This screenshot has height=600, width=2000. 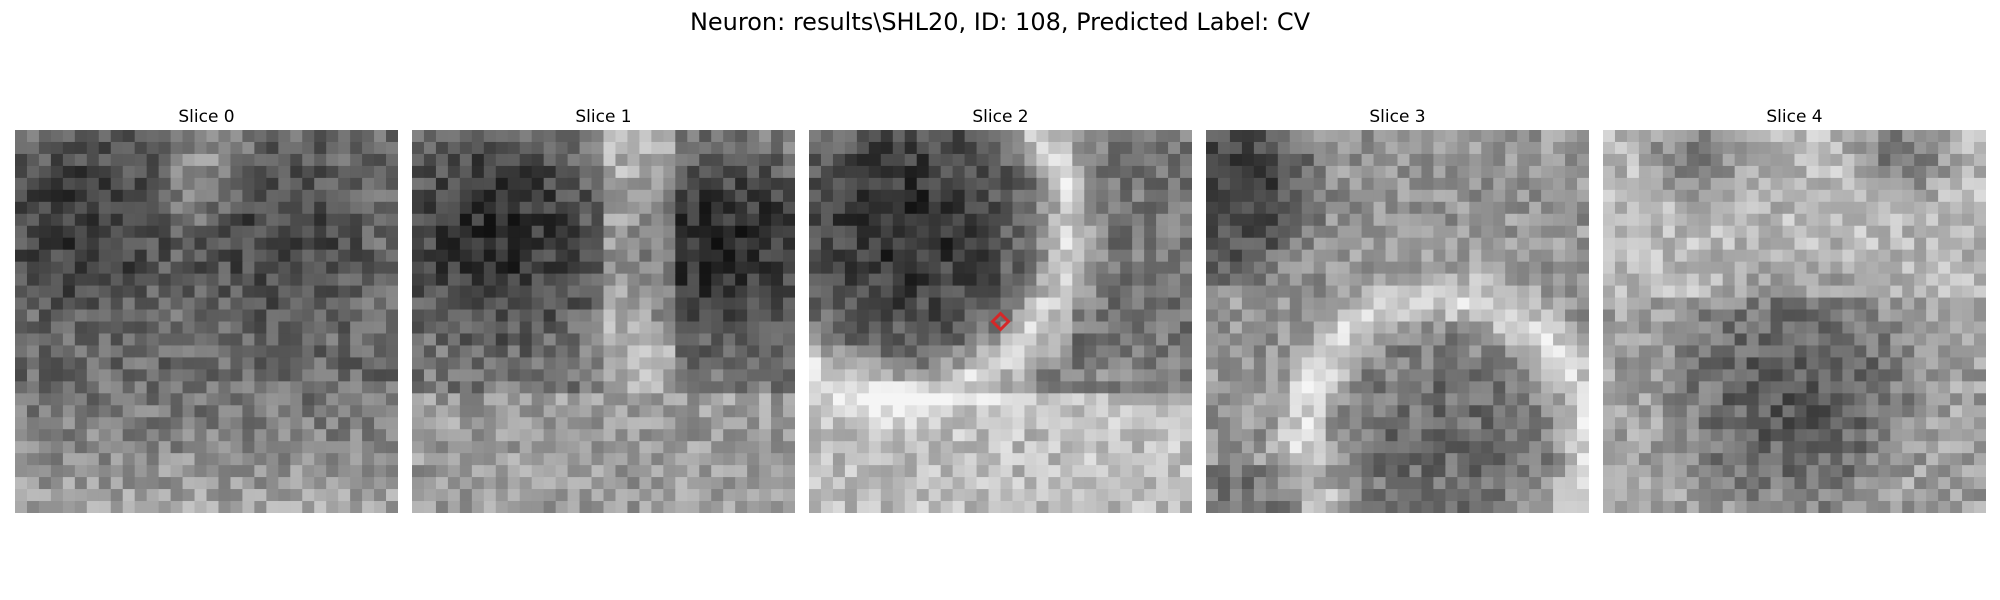 What do you see at coordinates (603, 321) in the screenshot?
I see `slice-1-image` at bounding box center [603, 321].